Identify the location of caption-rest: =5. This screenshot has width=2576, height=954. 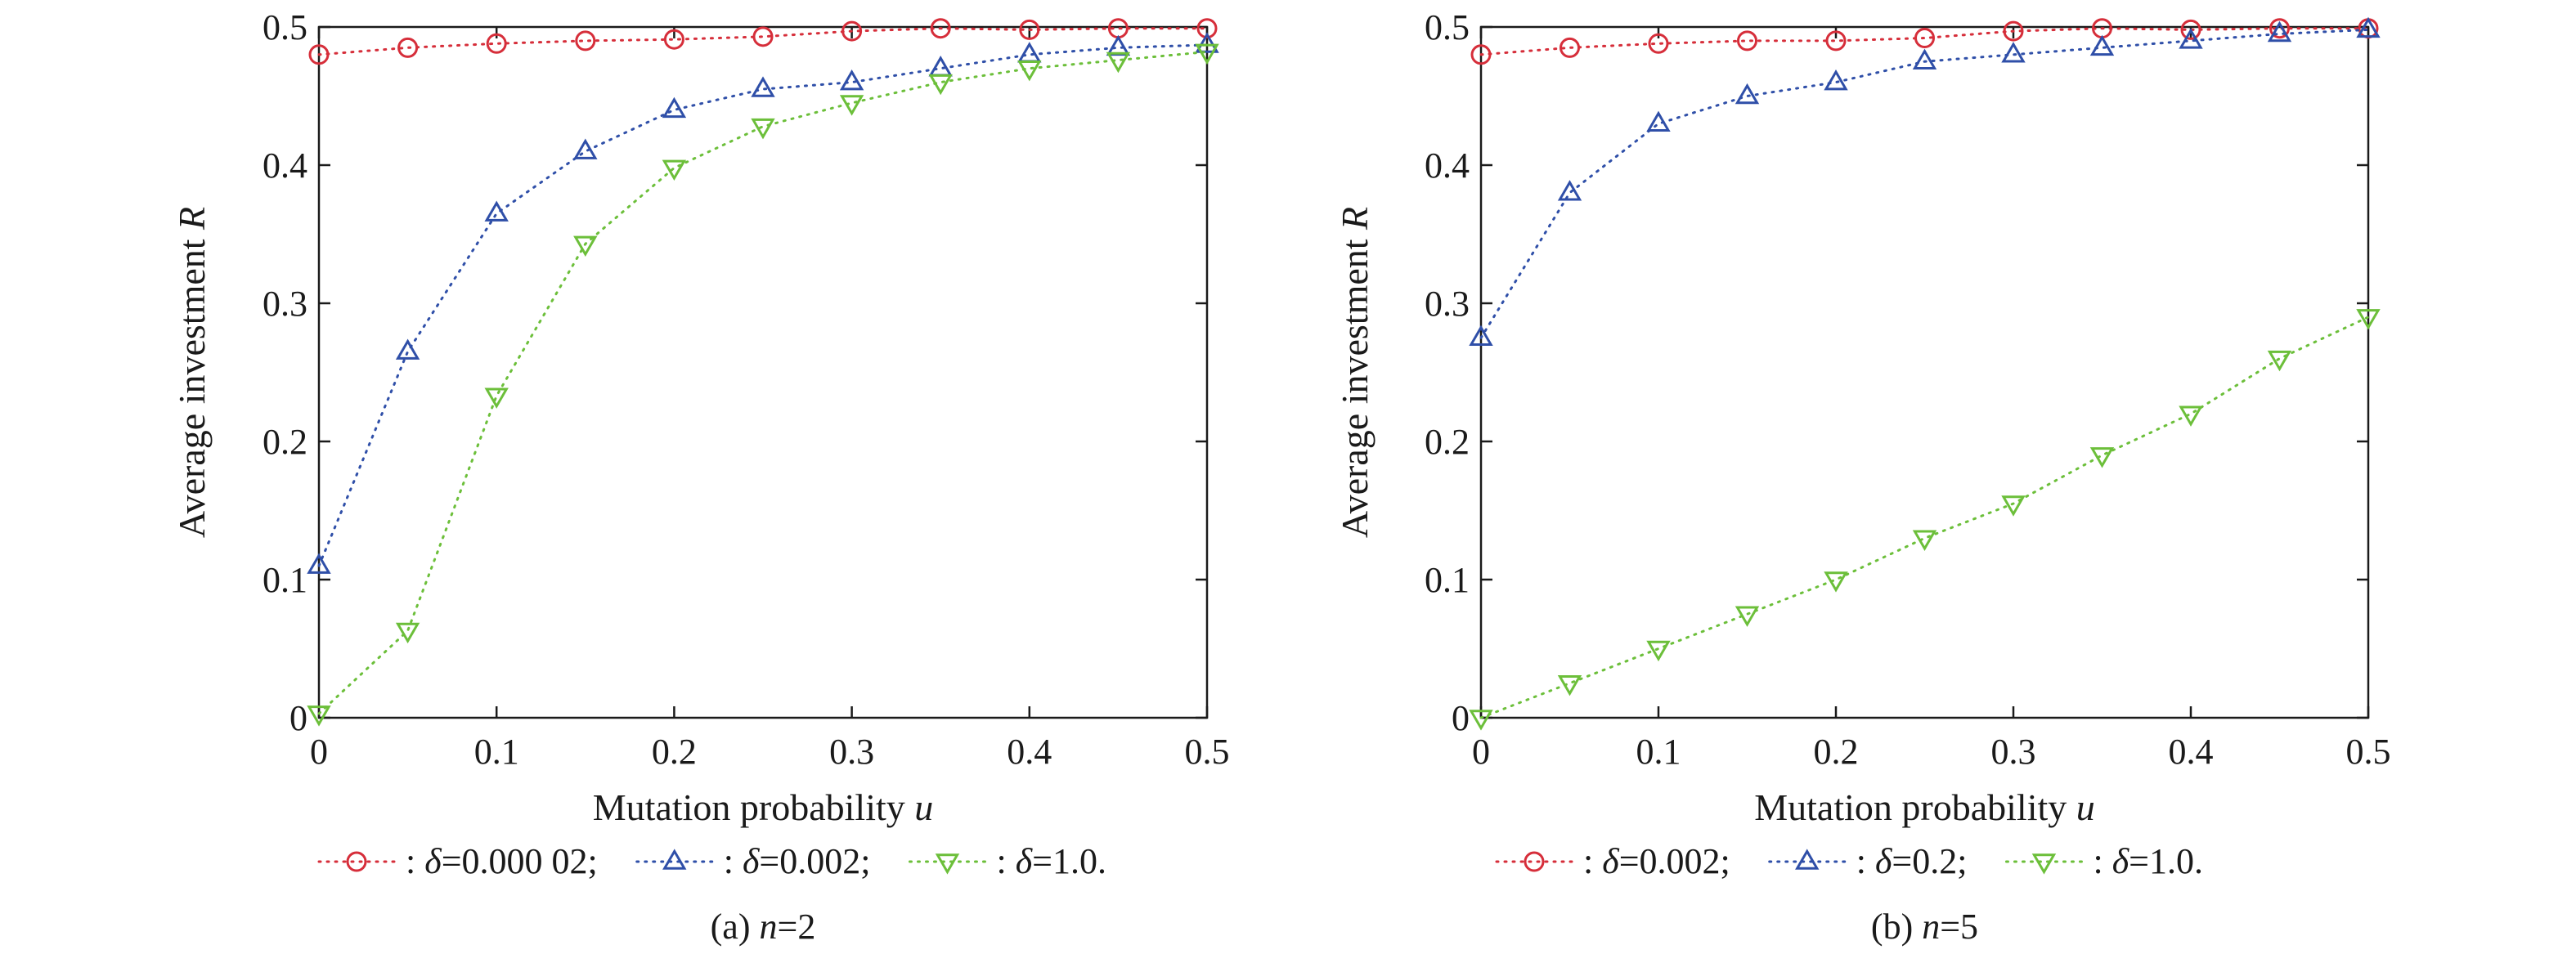
(1959, 927).